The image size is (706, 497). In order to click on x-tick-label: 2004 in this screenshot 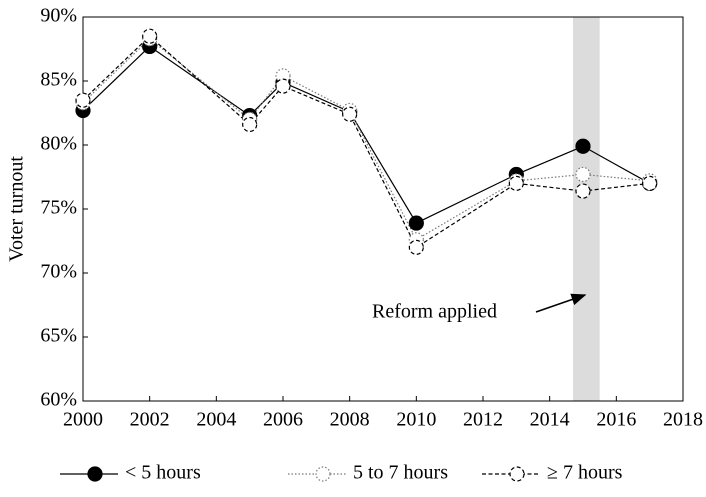, I will do `click(216, 420)`.